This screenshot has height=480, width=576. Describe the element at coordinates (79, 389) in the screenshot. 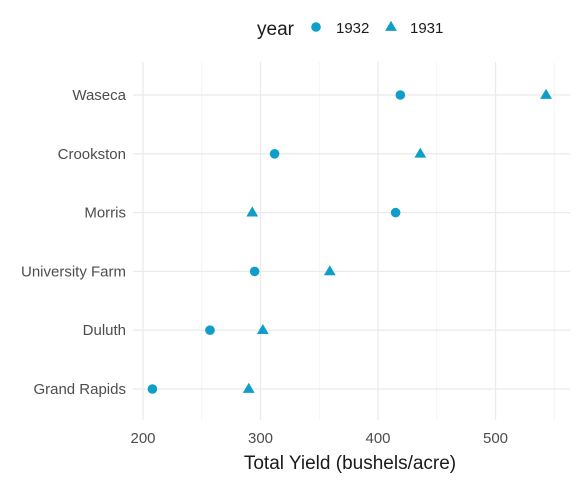

I see `y-tick-label: Grand Rapids` at that location.